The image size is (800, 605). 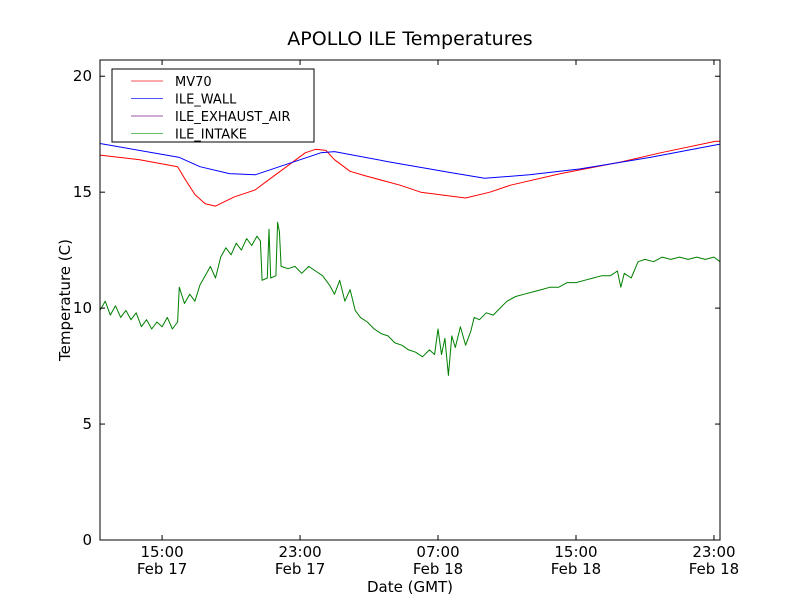 What do you see at coordinates (409, 39) in the screenshot?
I see `chart-title: APOLLO ILE Temperatures` at bounding box center [409, 39].